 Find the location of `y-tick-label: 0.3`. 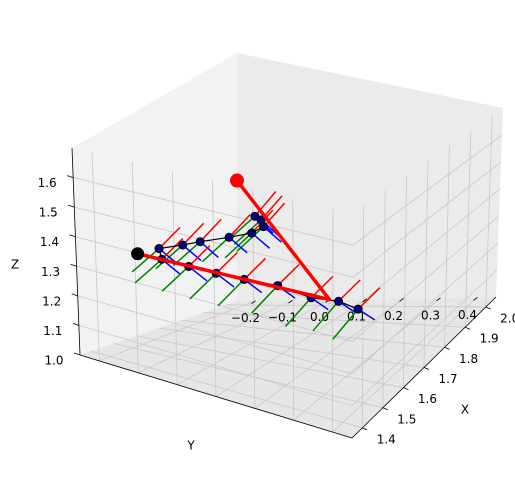

y-tick-label: 0.3 is located at coordinates (430, 315).